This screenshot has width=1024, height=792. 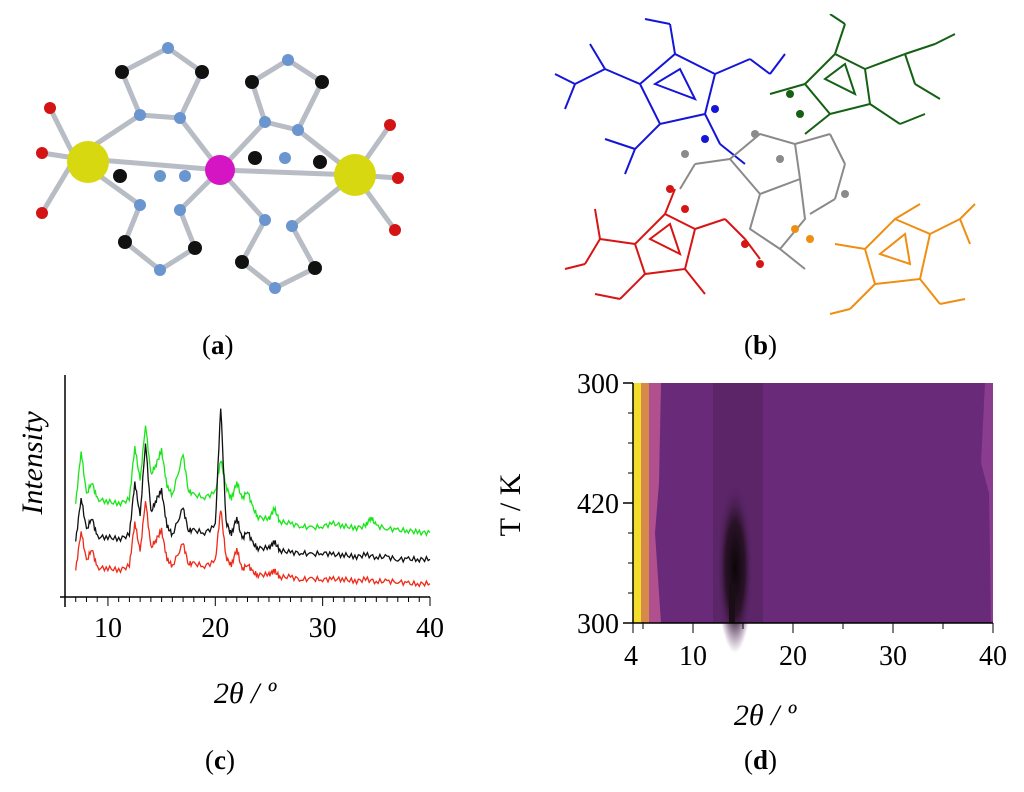 I want to click on heatmap-edge-orange, so click(x=645, y=503).